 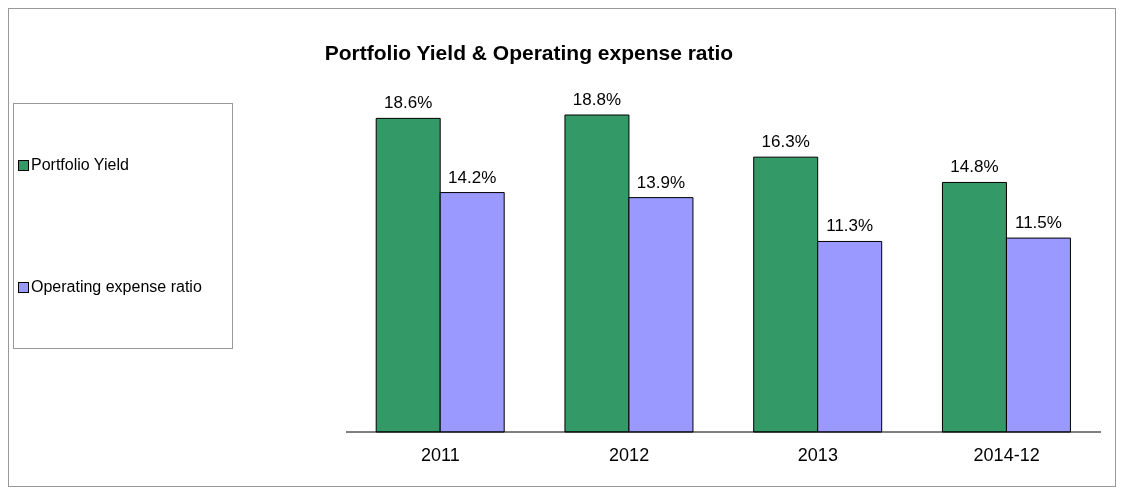 I want to click on data-label: 18.6%, so click(x=408, y=103).